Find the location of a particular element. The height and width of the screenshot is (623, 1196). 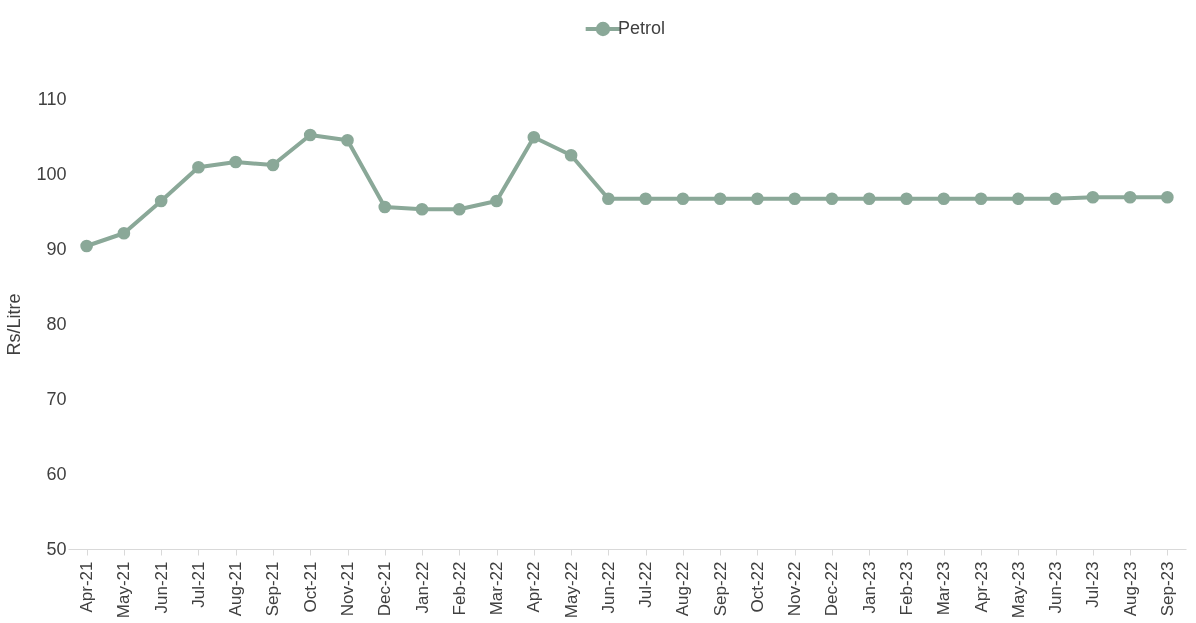

y-tick-label: 100 is located at coordinates (51, 173).